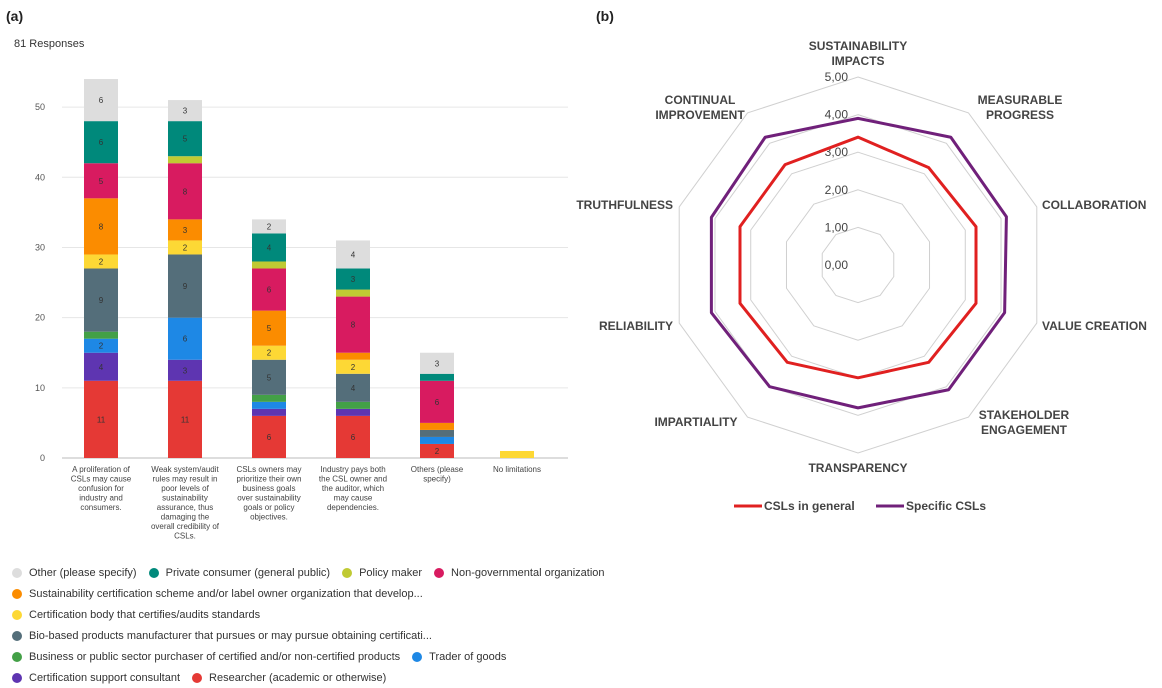 The width and height of the screenshot is (1162, 688). I want to click on radar-axis-label: VALUE CREATION, so click(1094, 326).